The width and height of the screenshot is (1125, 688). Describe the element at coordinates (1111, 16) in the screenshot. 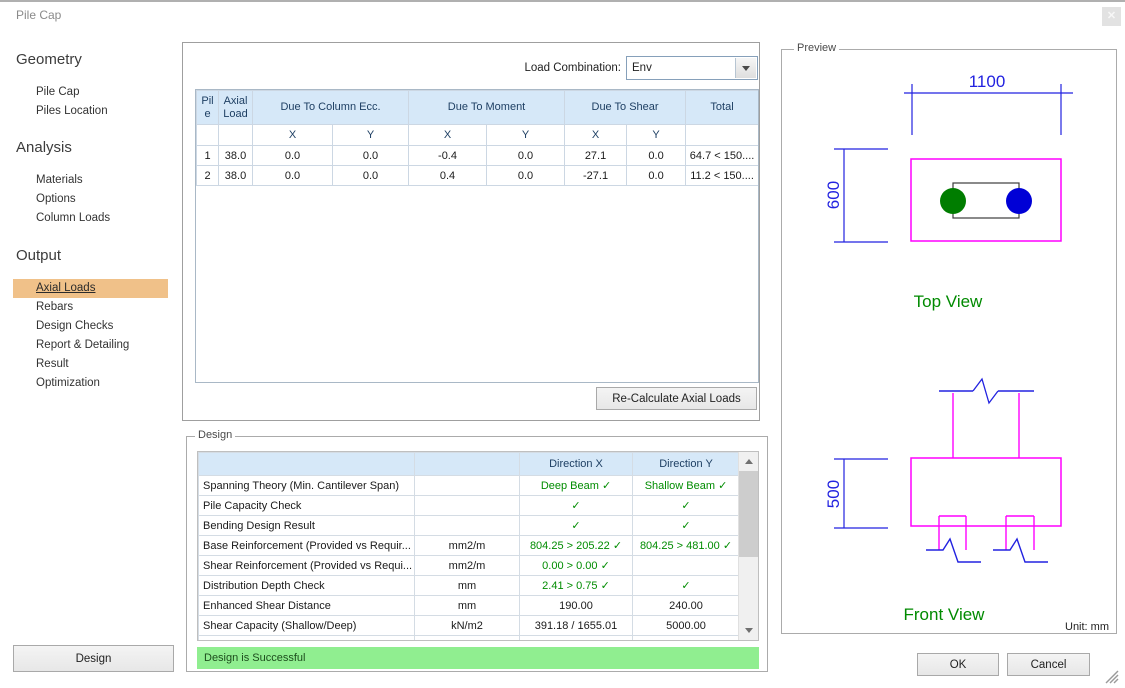

I see `close-icon: ✕` at that location.